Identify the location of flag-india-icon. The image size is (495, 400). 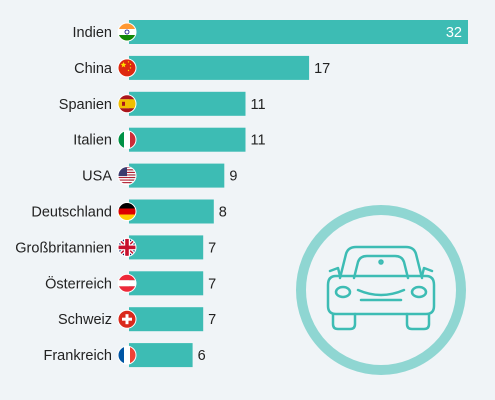
(127, 32).